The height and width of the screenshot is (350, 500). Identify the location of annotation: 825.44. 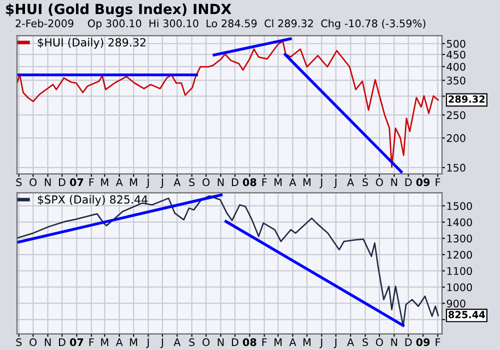
(466, 314).